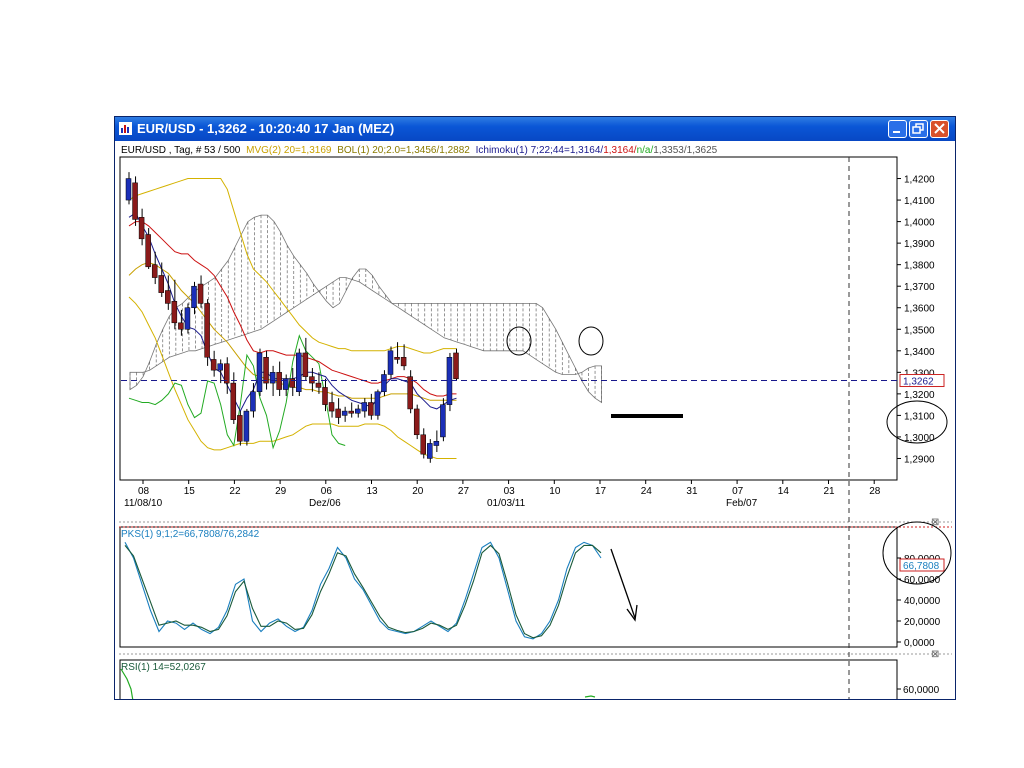 The image size is (1024, 768). What do you see at coordinates (645, 150) in the screenshot?
I see `header-ichimoku-chikou: n/a/` at bounding box center [645, 150].